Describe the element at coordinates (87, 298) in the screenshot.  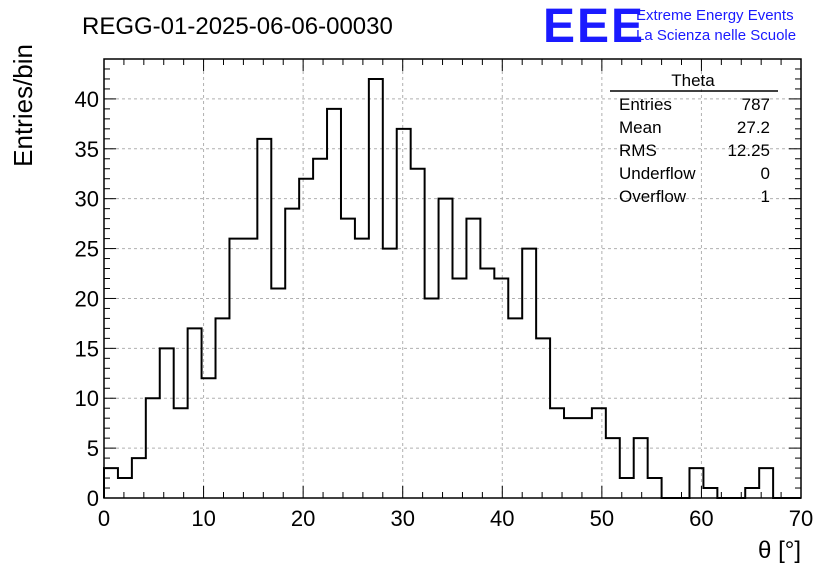
I see `y-tick-label: 20` at that location.